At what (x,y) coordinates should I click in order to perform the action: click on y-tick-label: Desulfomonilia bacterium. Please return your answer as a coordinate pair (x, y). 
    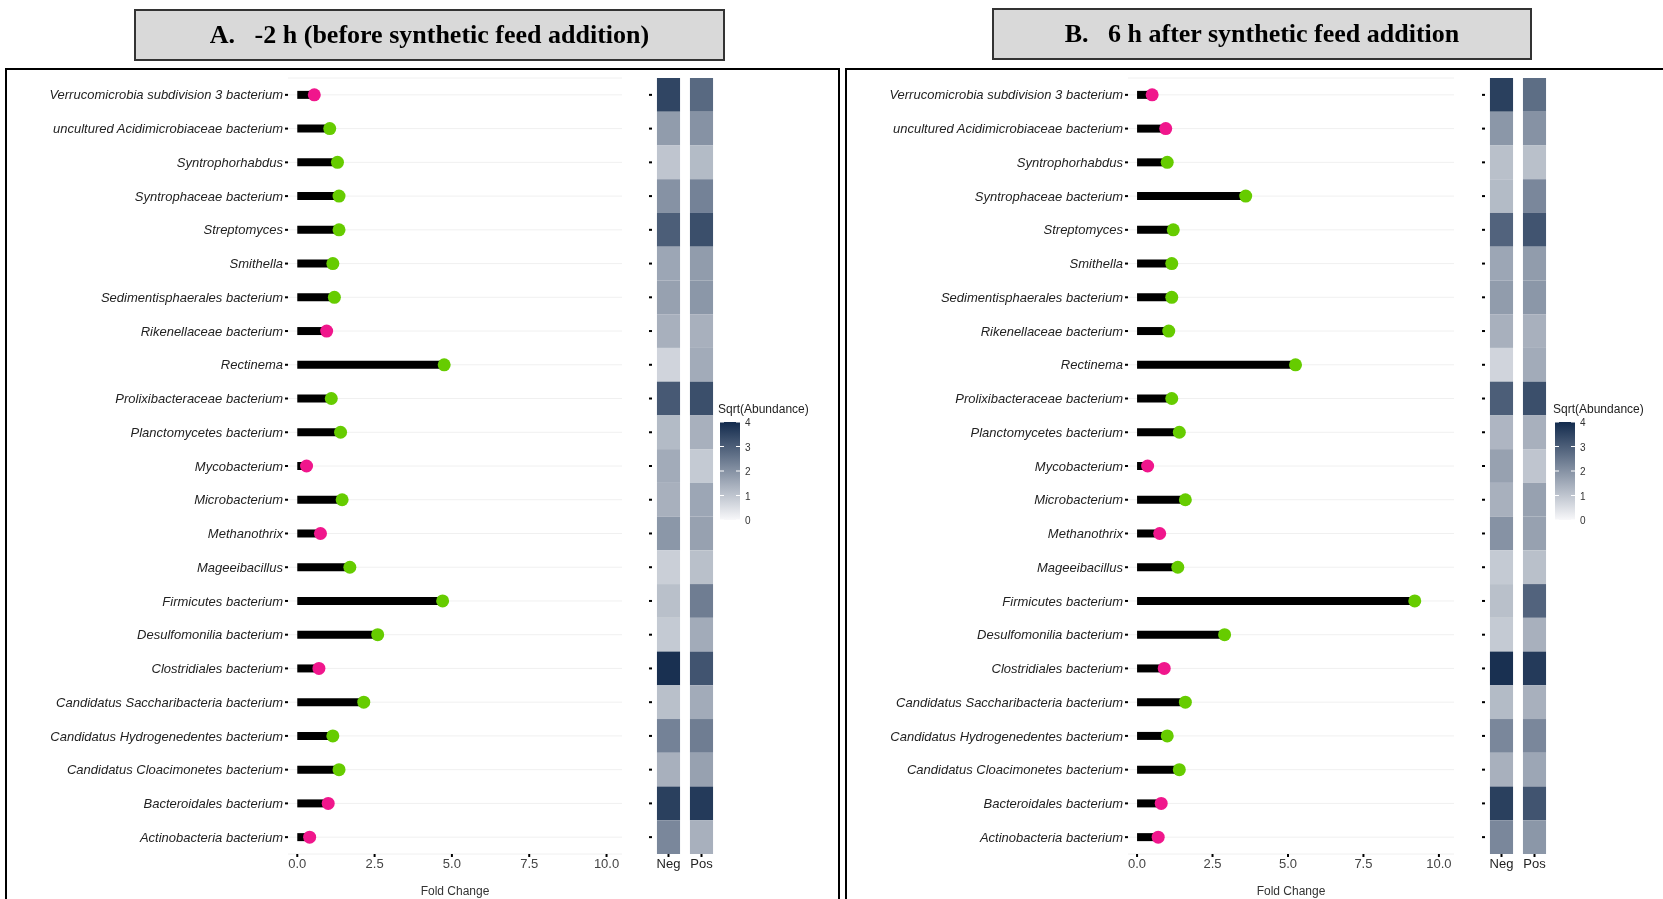
    Looking at the image, I should click on (1050, 635).